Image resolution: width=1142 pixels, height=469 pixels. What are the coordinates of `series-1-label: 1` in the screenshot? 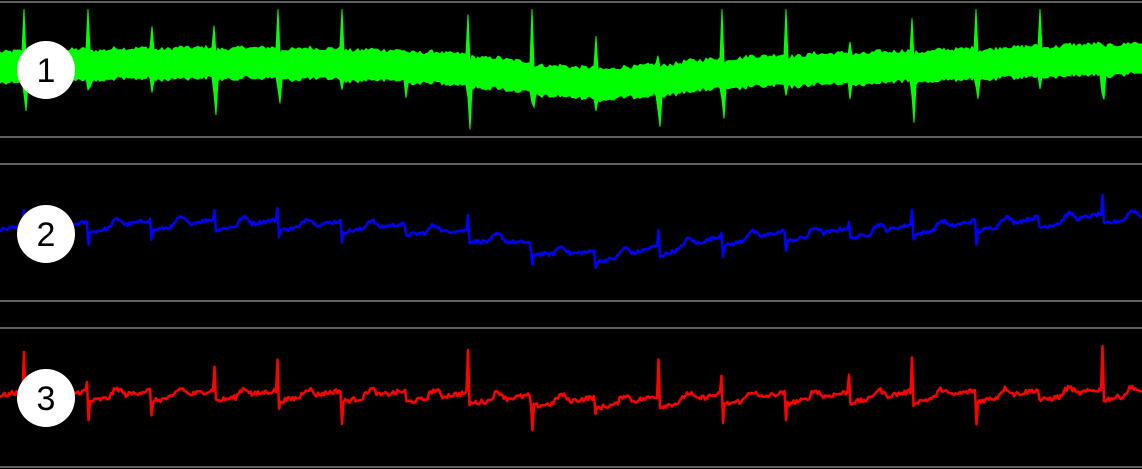 It's located at (46, 71).